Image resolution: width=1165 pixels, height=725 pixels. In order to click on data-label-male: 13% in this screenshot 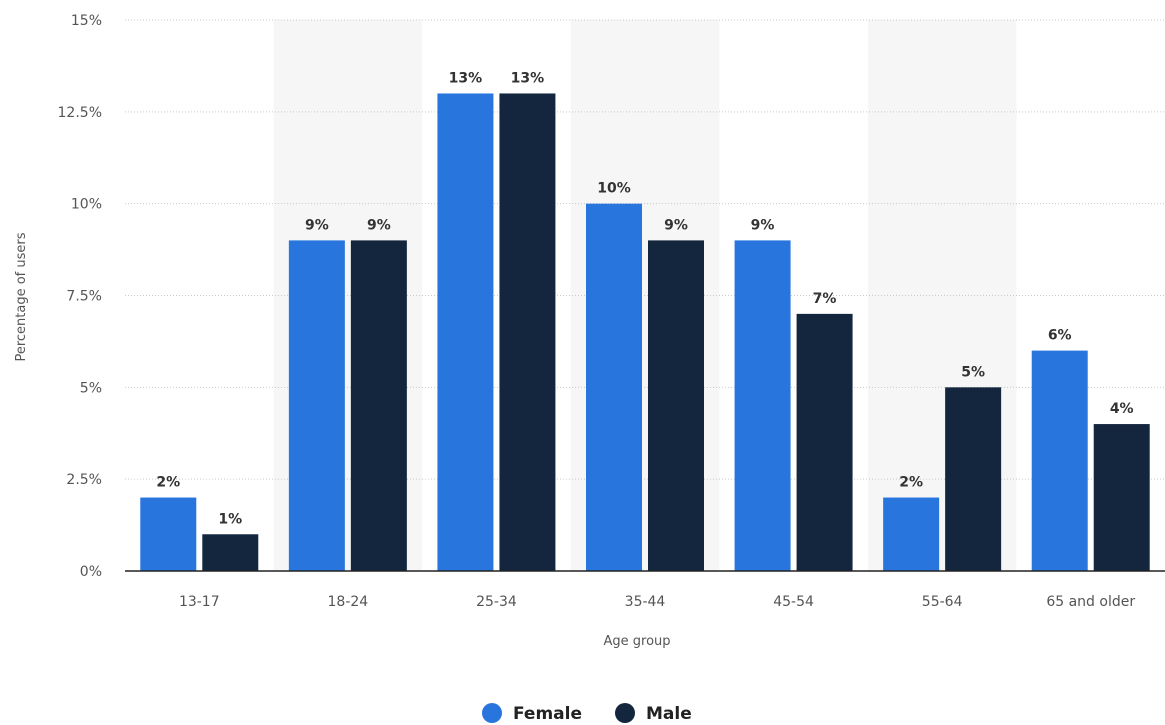, I will do `click(528, 78)`.